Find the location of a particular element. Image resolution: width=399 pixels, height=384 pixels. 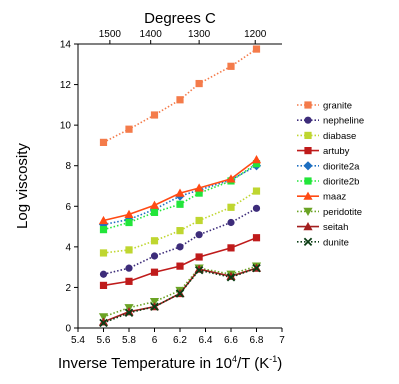

legend-label: artuby is located at coordinates (336, 151).